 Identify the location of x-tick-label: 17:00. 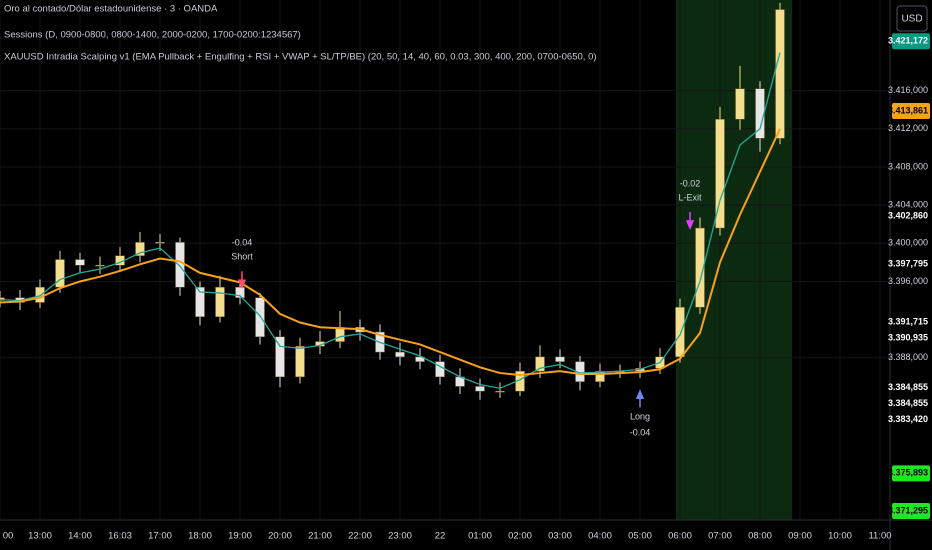
(160, 536).